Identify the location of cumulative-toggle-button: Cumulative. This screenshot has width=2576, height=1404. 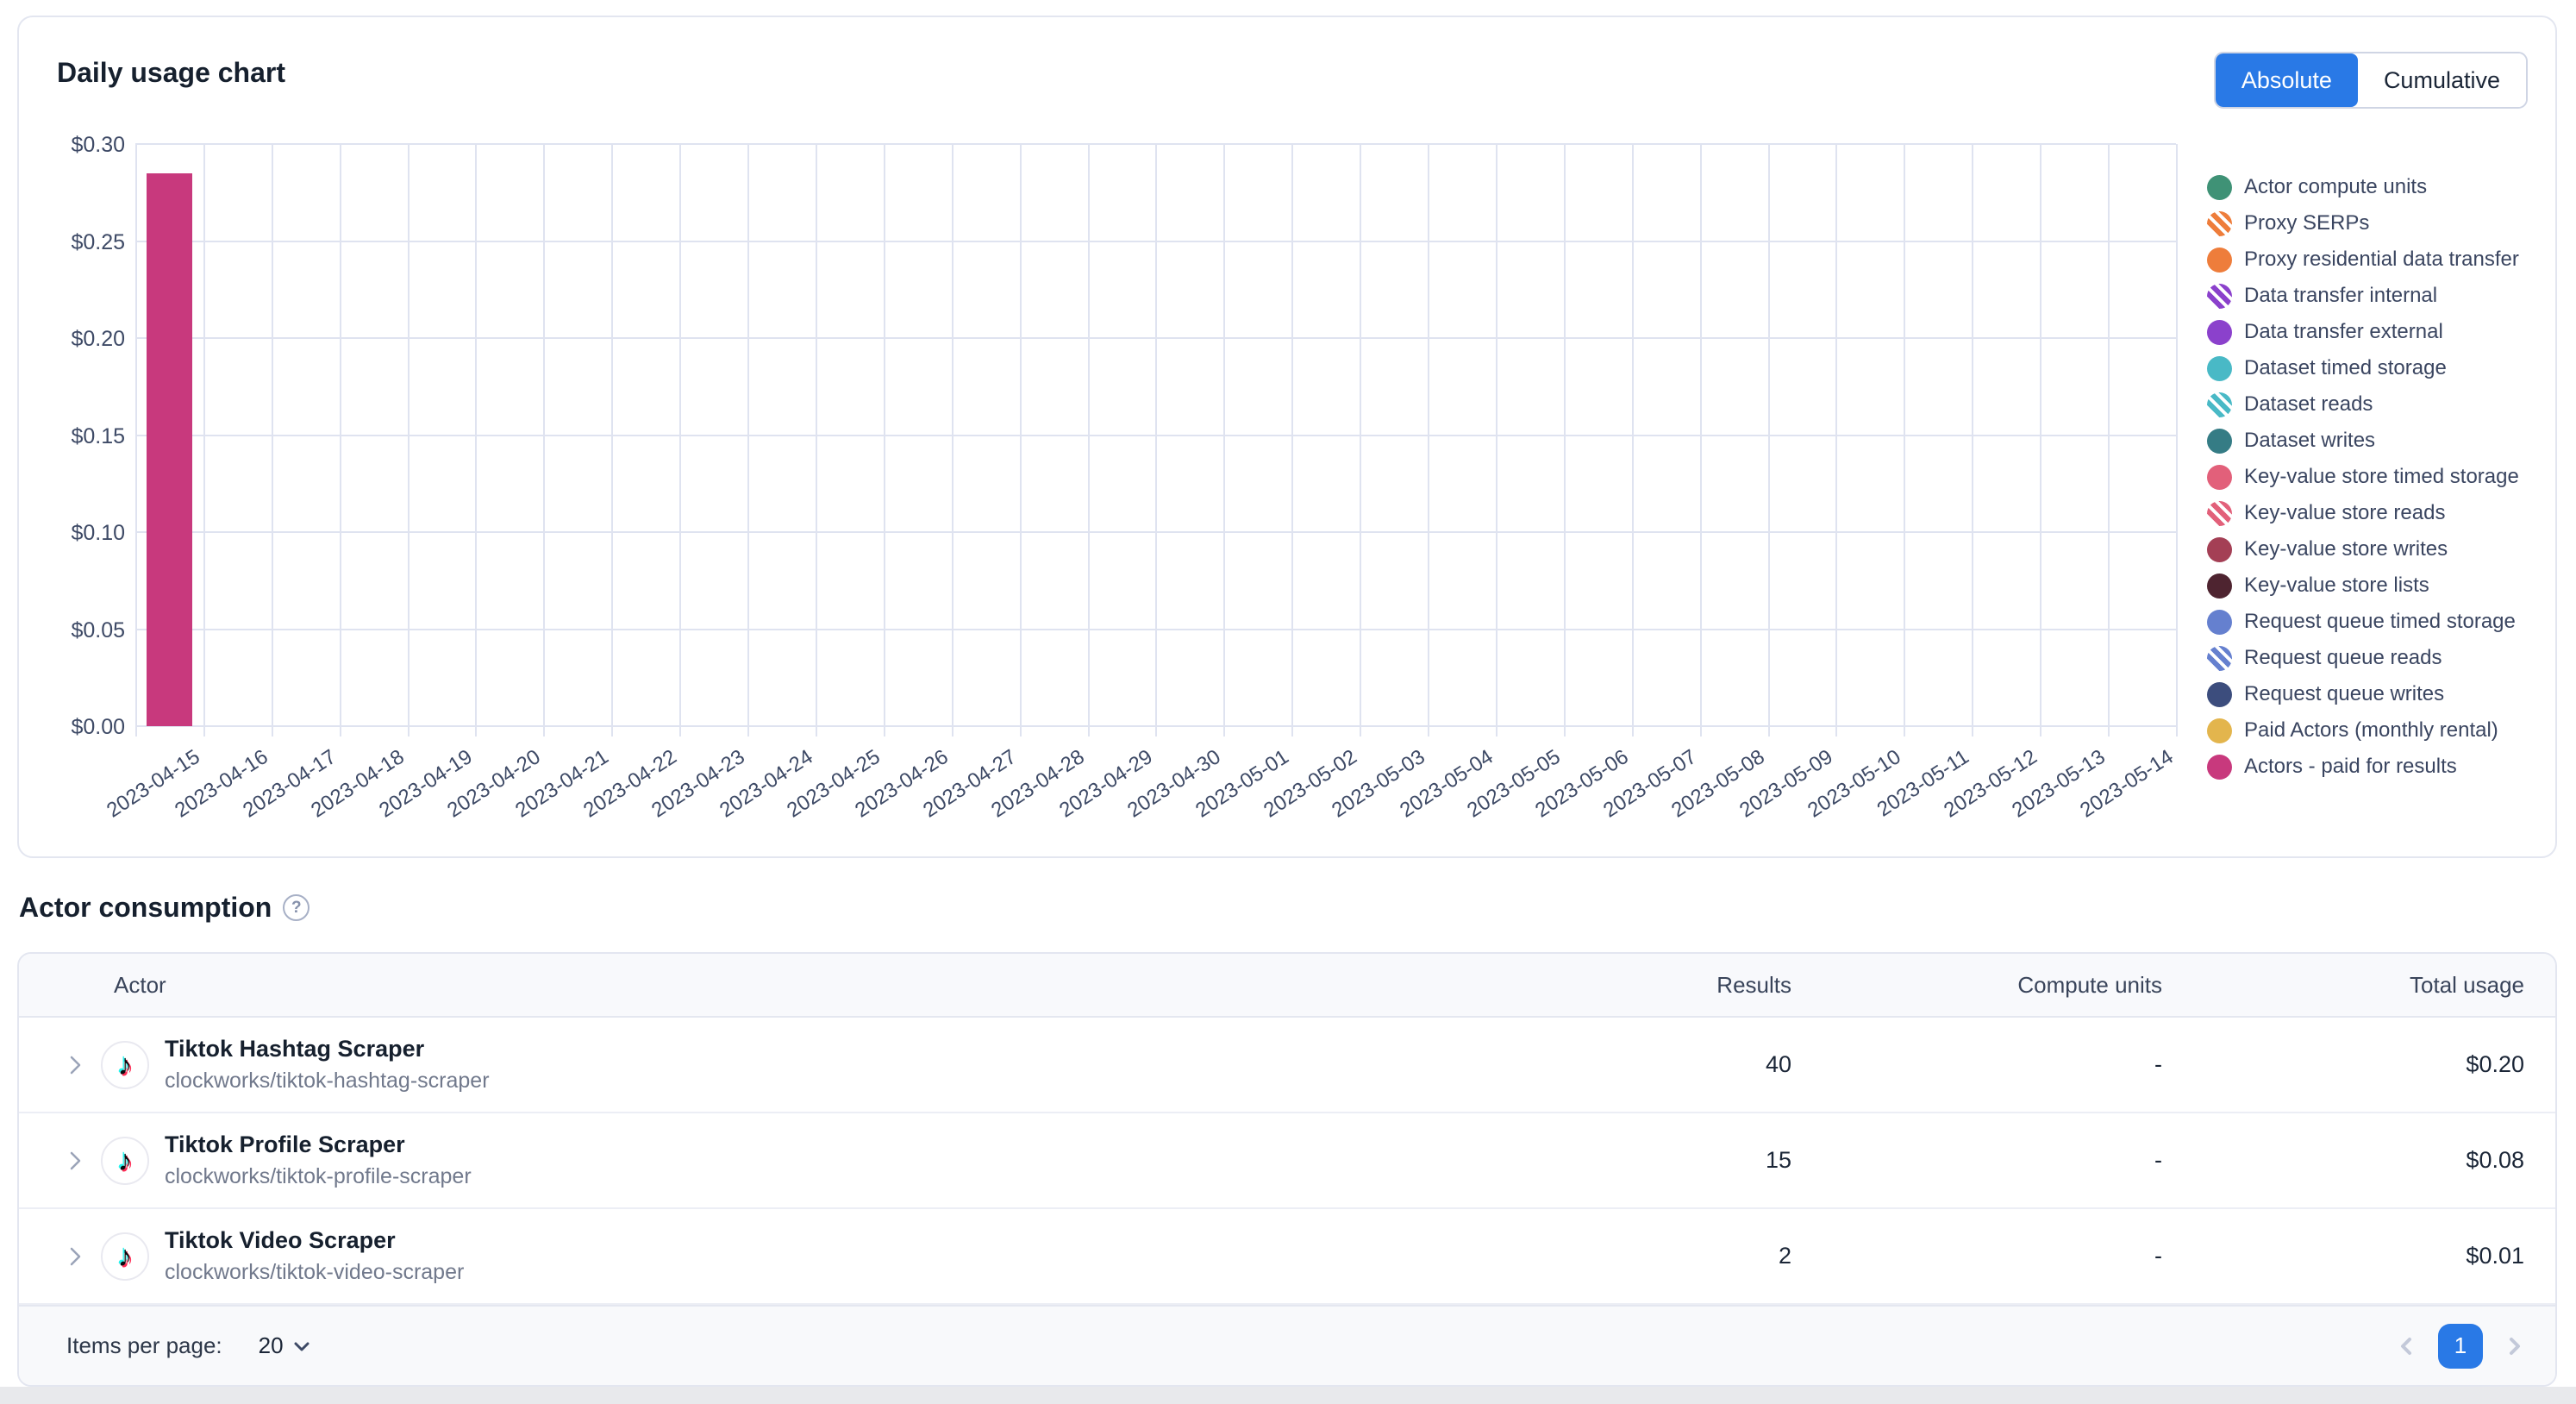
(2442, 80).